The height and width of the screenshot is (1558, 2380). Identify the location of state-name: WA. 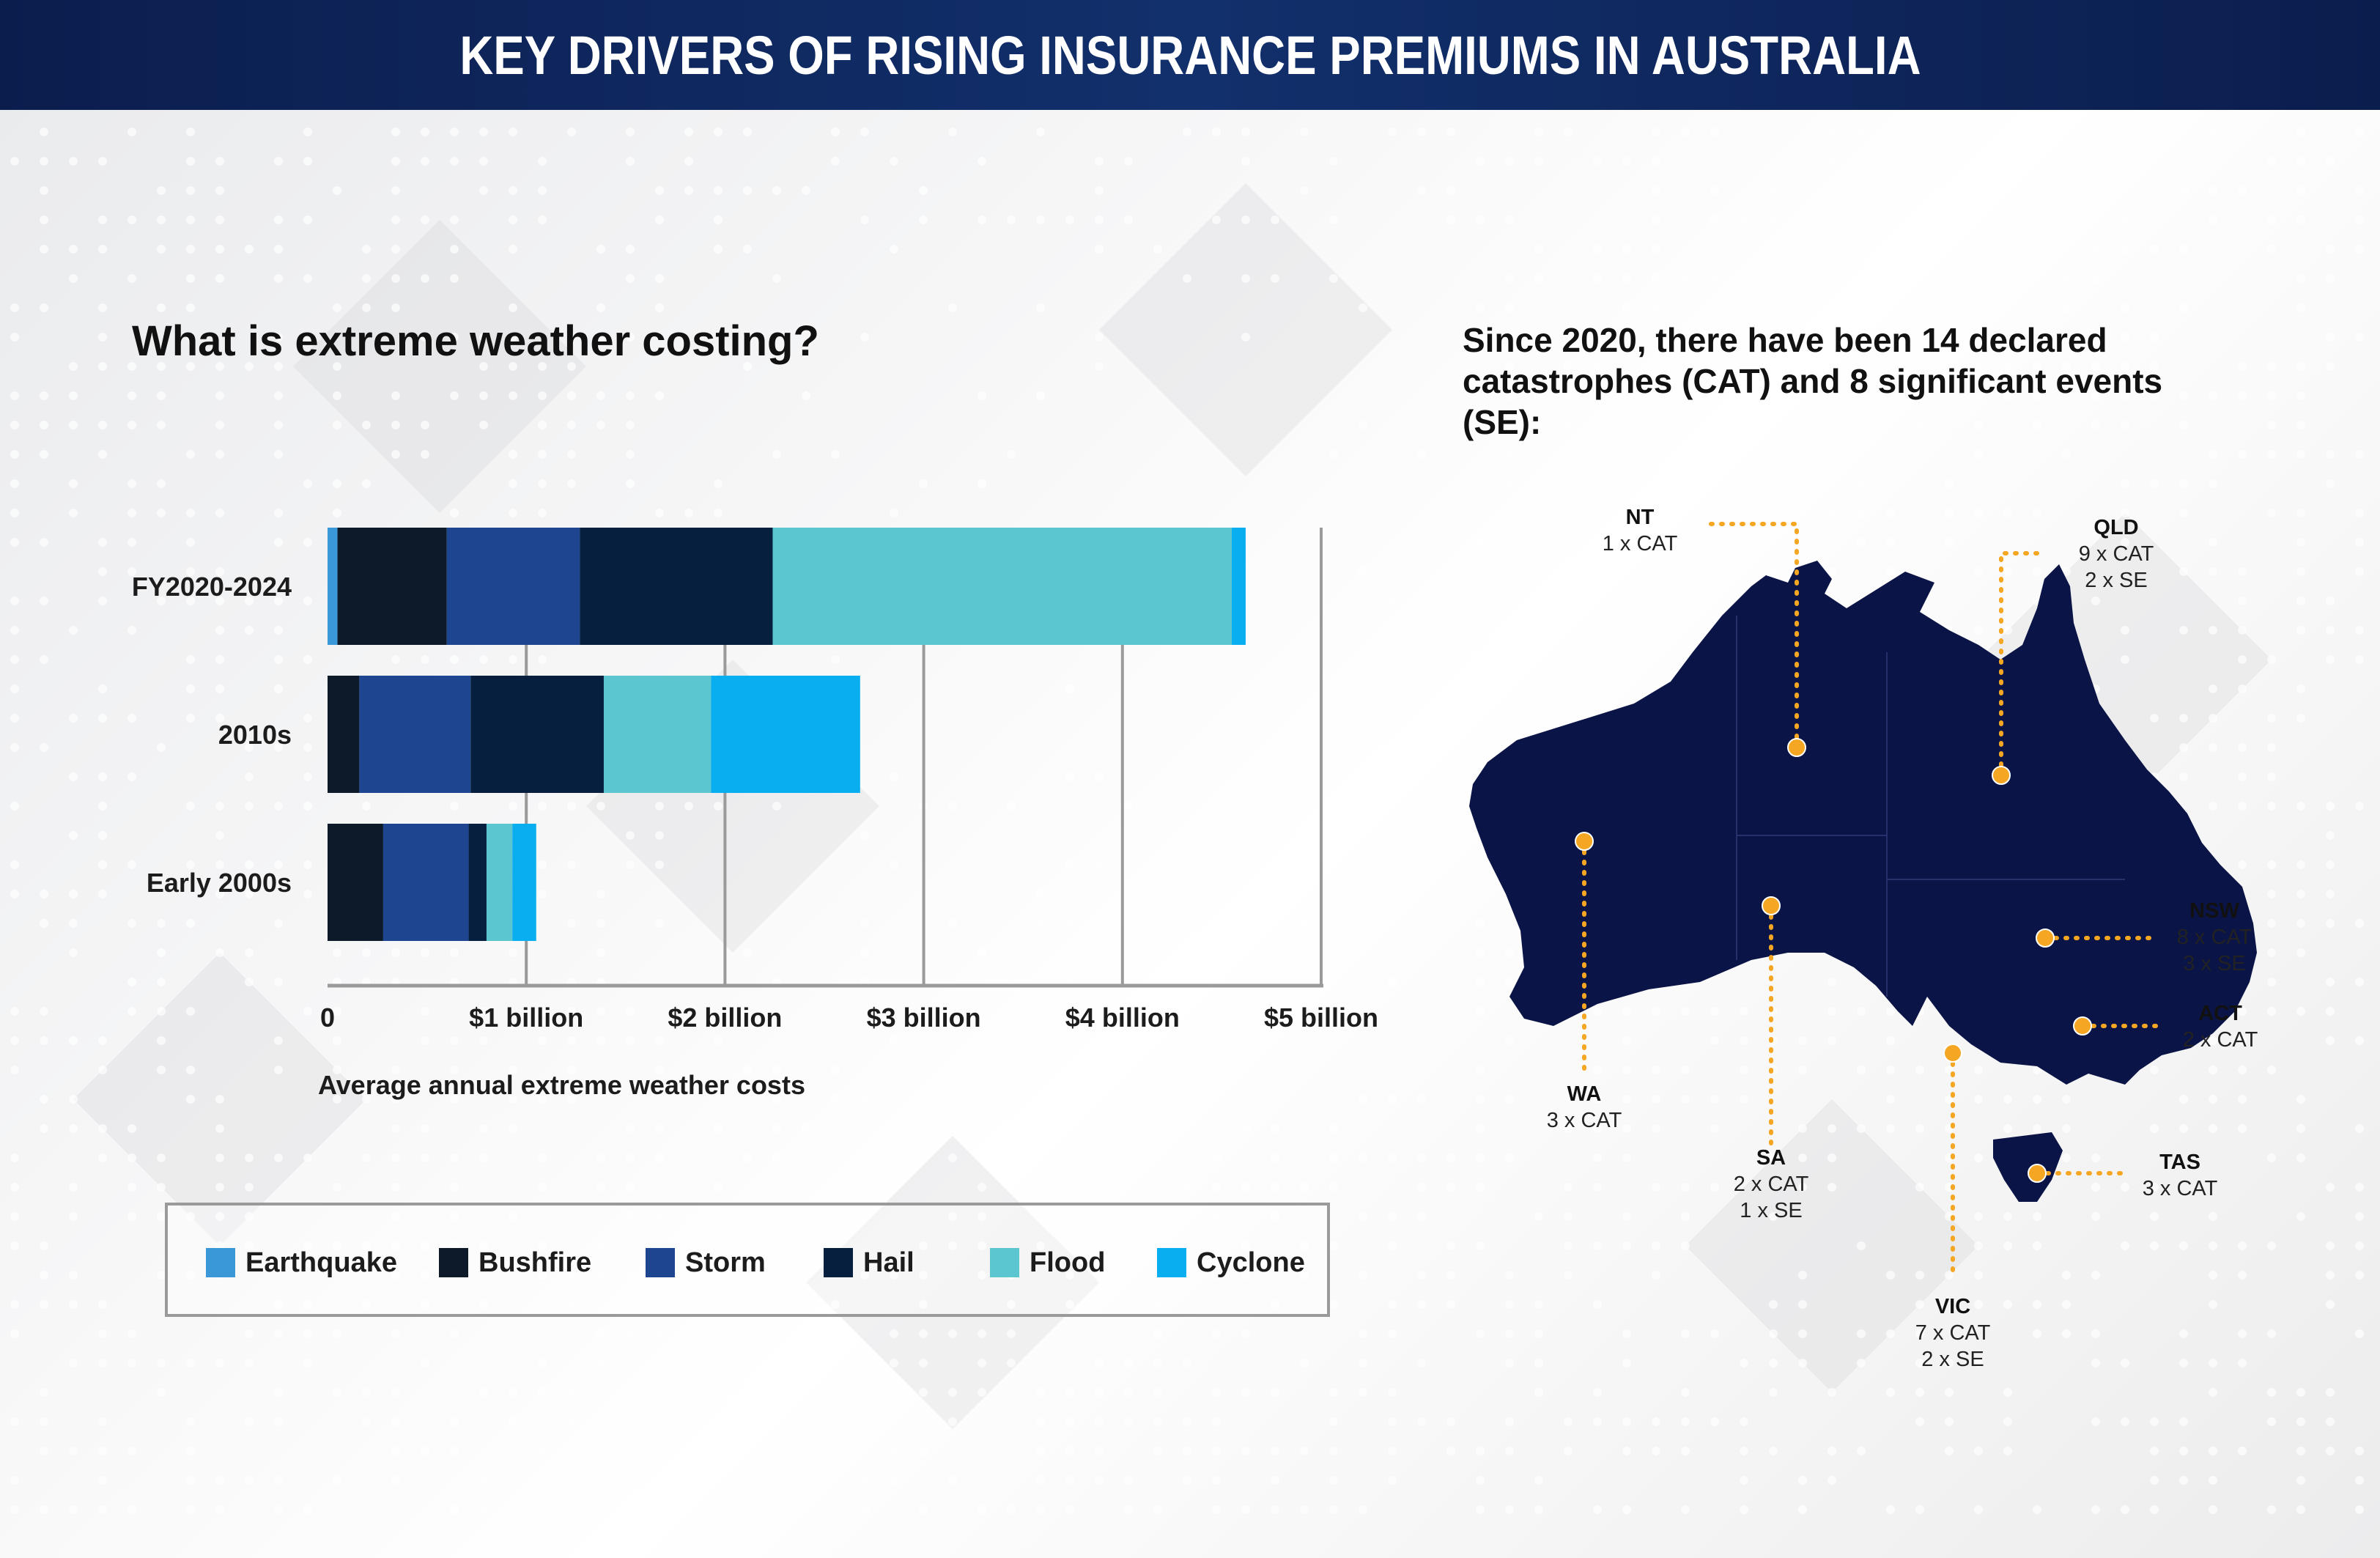
(1584, 1094).